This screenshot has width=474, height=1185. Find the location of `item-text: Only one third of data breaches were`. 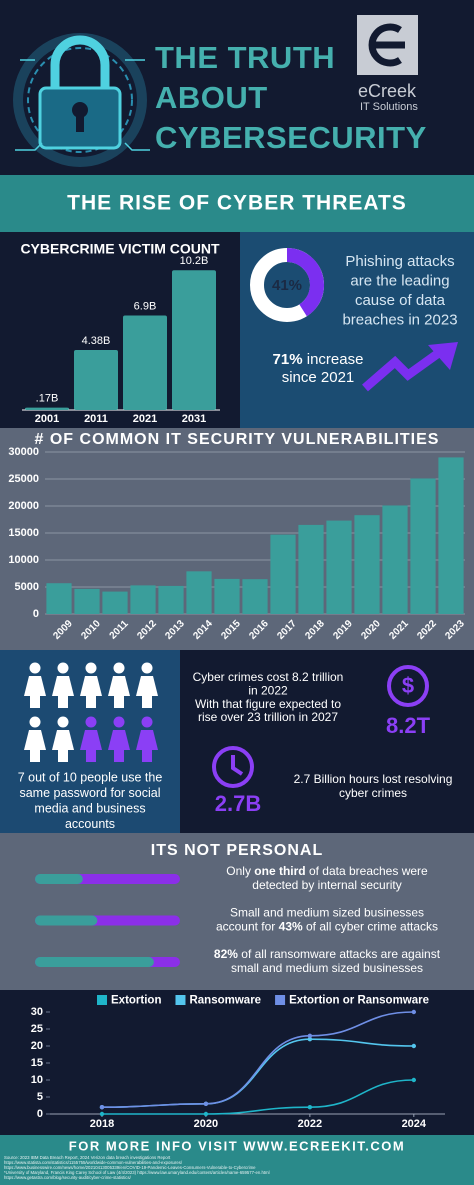

item-text: Only one third of data breaches were is located at coordinates (327, 871).